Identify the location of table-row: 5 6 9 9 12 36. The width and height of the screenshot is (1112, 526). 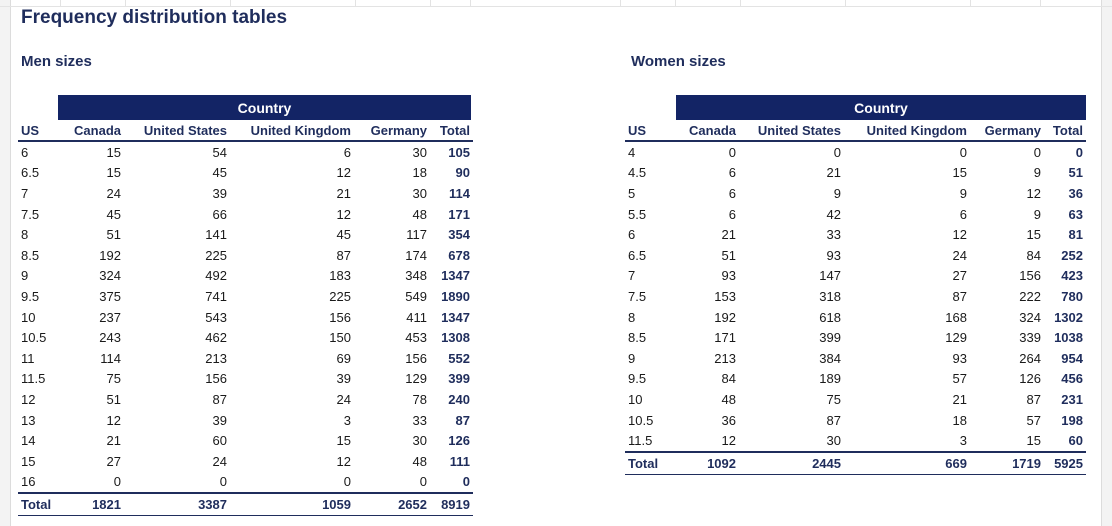
(855, 193).